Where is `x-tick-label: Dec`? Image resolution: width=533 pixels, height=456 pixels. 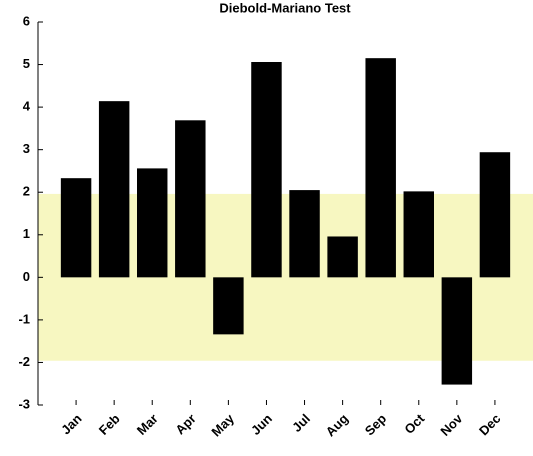
x-tick-label: Dec is located at coordinates (489, 424).